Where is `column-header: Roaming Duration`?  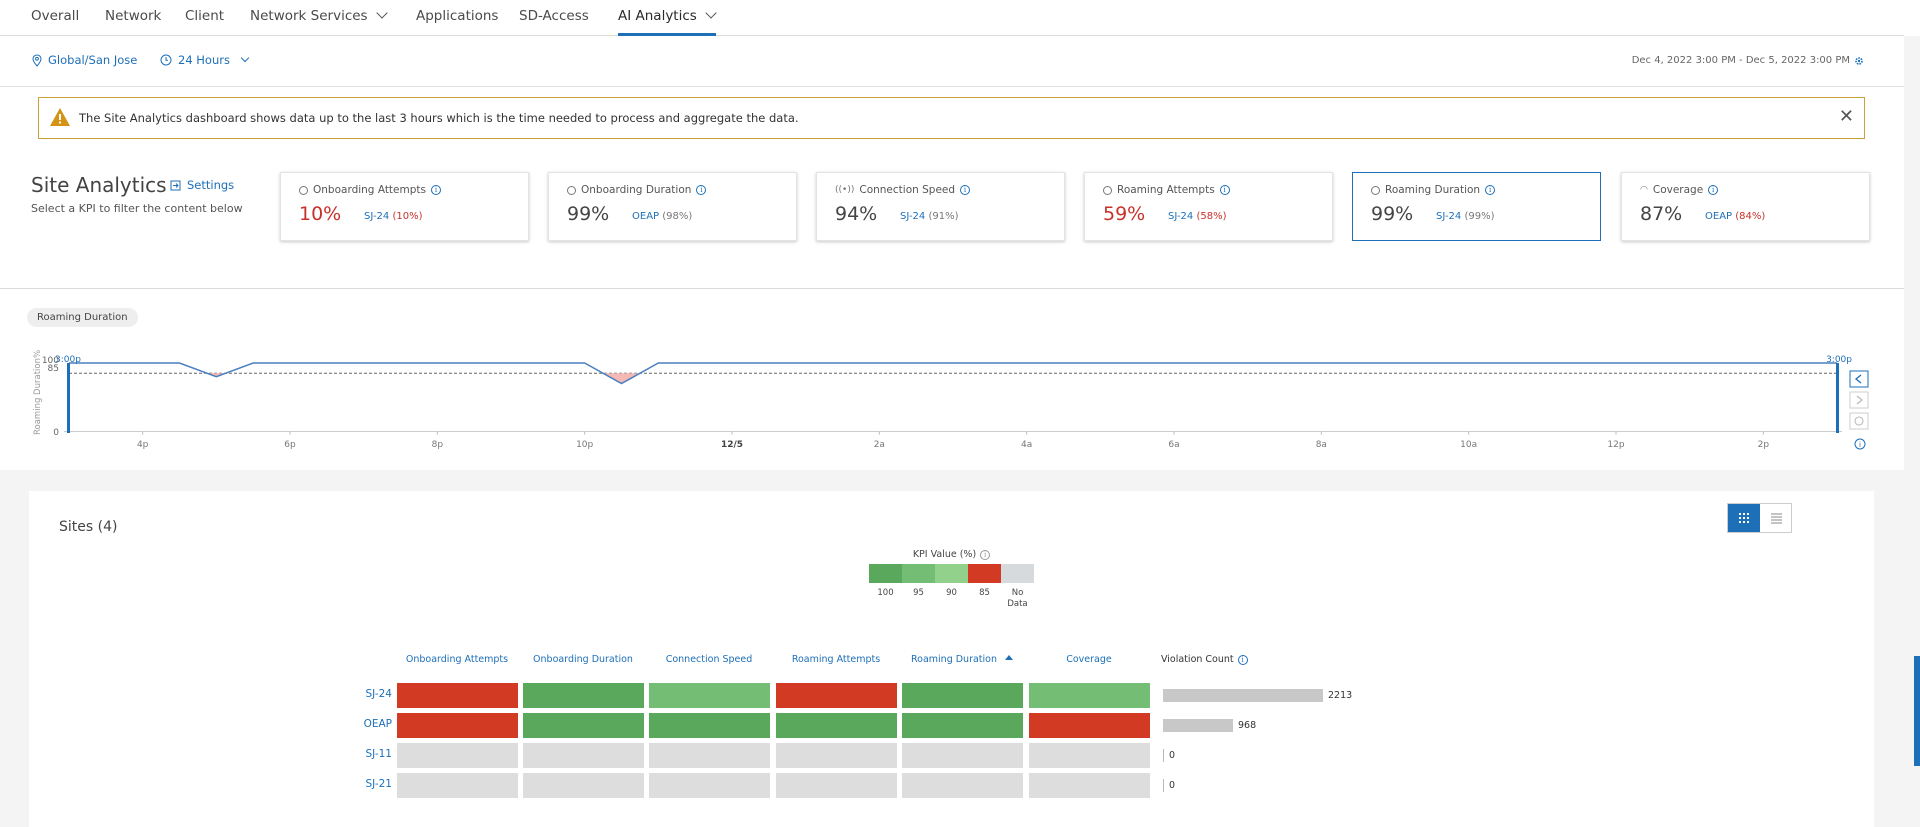
column-header: Roaming Duration is located at coordinates (962, 659).